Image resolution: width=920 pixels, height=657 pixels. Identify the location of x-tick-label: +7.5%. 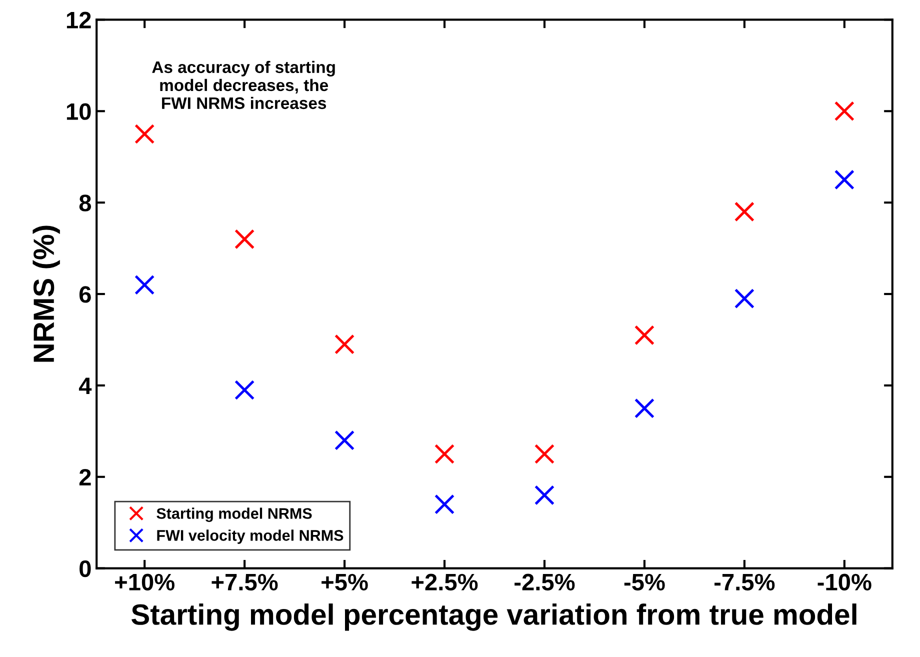
(245, 582).